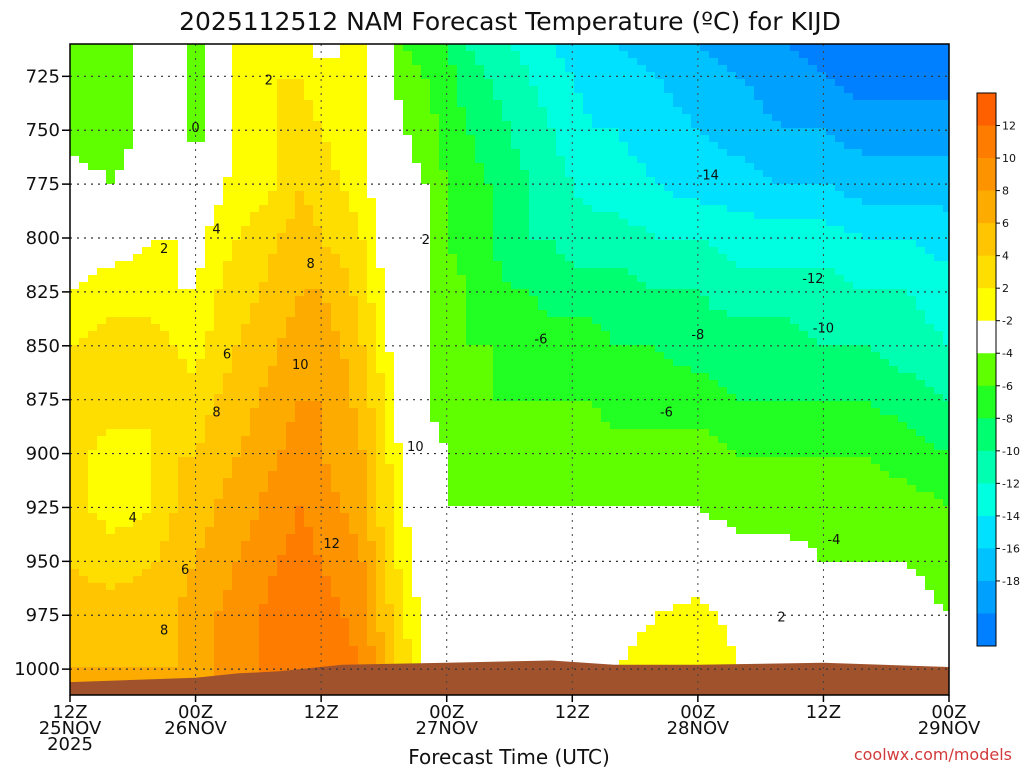 The image size is (1024, 768). I want to click on x-tick-label: 29NOV, so click(949, 728).